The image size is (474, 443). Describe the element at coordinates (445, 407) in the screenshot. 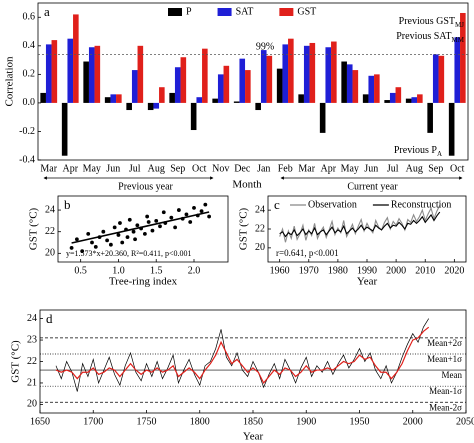

I see `reference-label: Mean-2σ` at that location.